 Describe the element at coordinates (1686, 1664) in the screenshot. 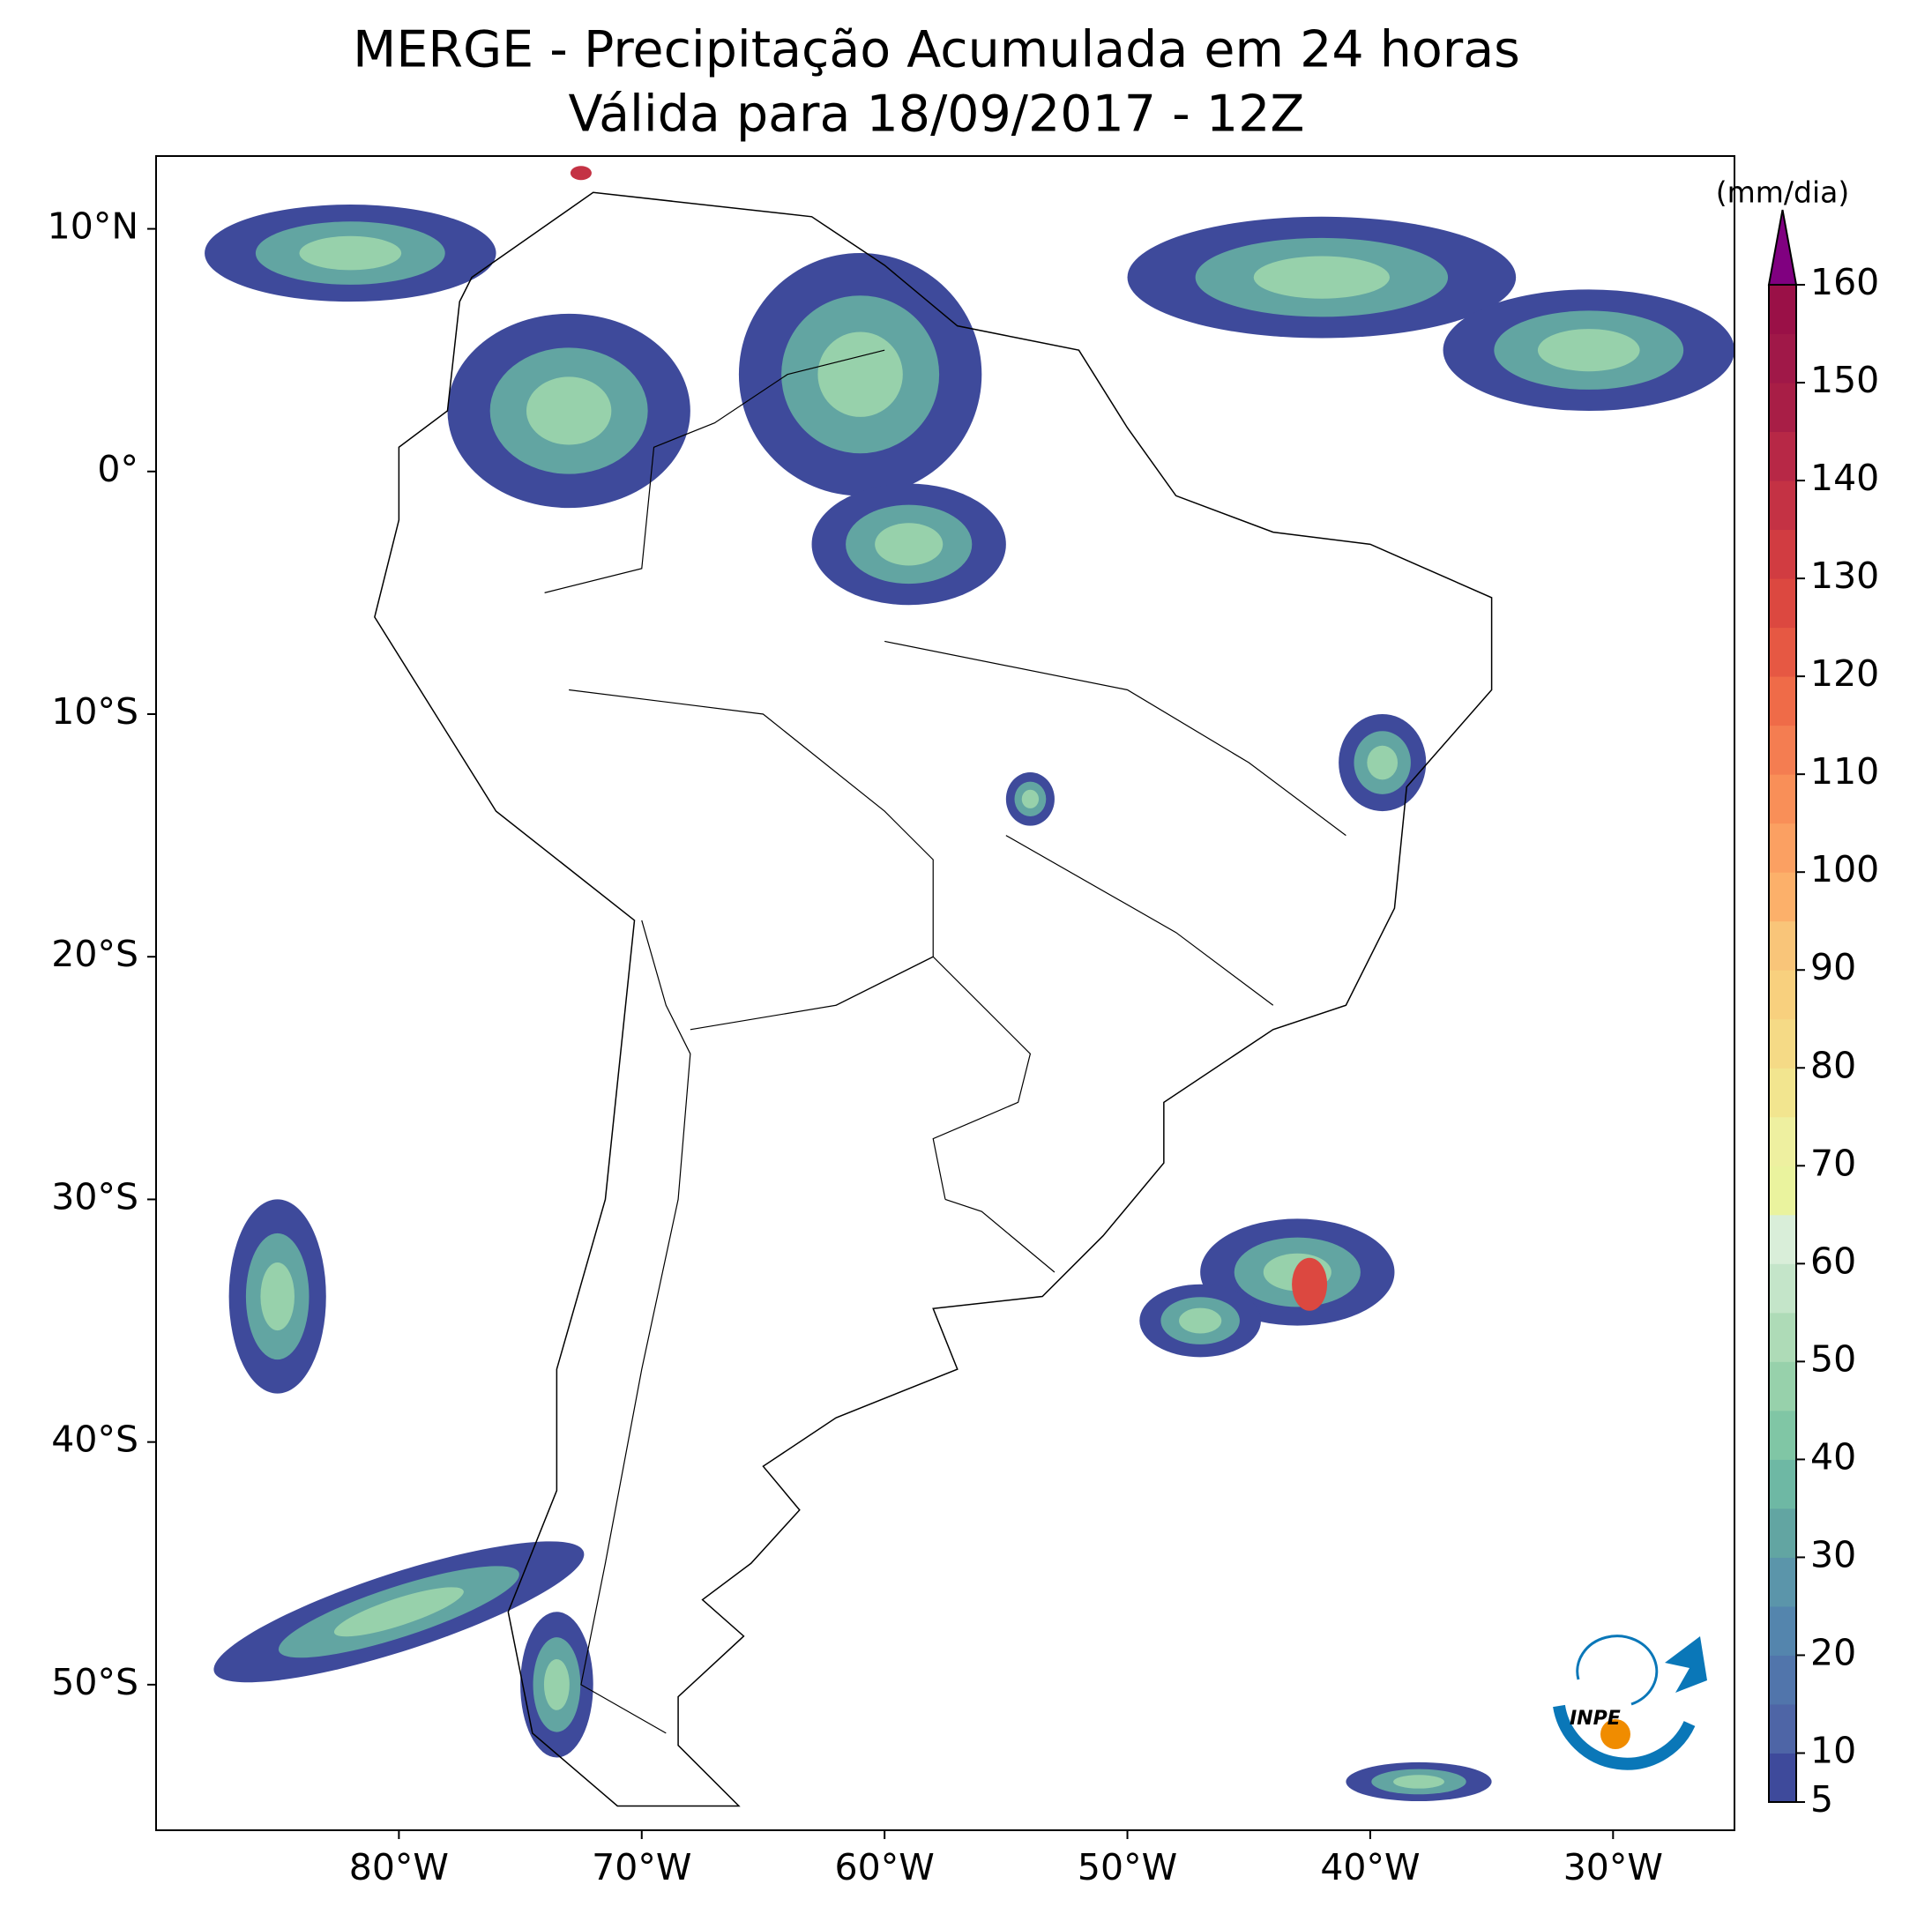

I see `logo-arrow` at that location.